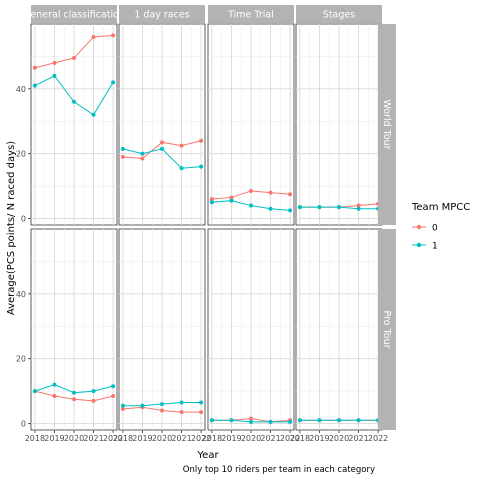 Image resolution: width=480 pixels, height=480 pixels. I want to click on legend-title: Team MPCC, so click(440, 207).